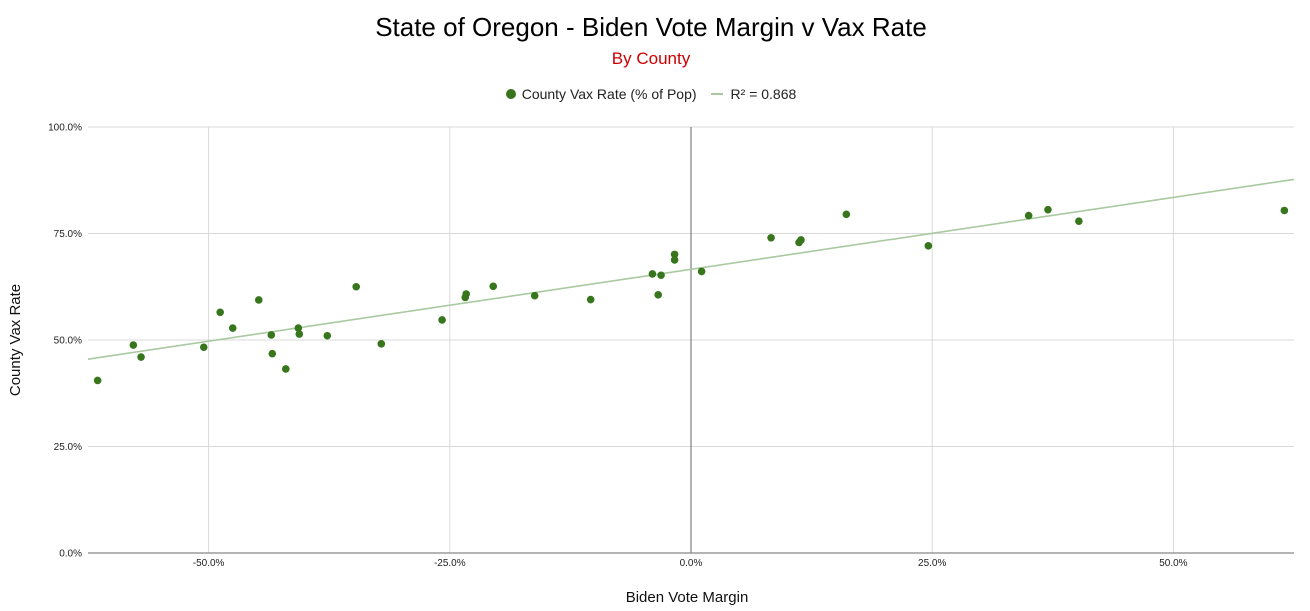 The height and width of the screenshot is (611, 1310). What do you see at coordinates (70, 554) in the screenshot?
I see `y-tick-label: 0.0%` at bounding box center [70, 554].